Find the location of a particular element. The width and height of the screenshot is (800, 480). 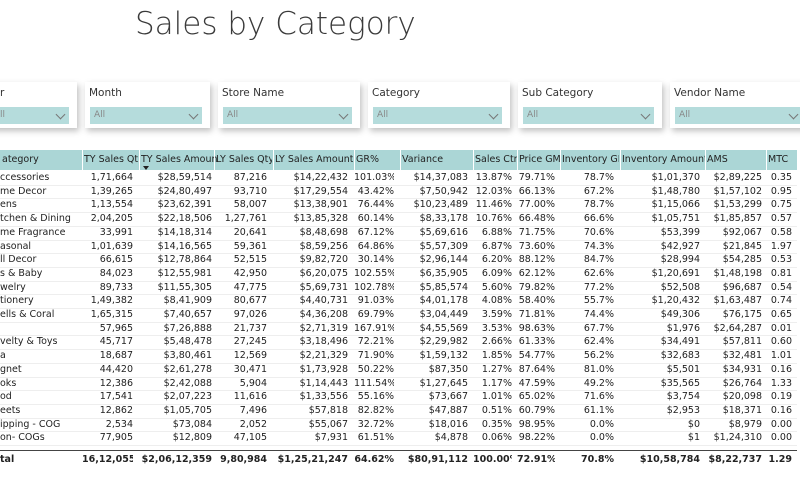

column-header: AMS is located at coordinates (717, 159).